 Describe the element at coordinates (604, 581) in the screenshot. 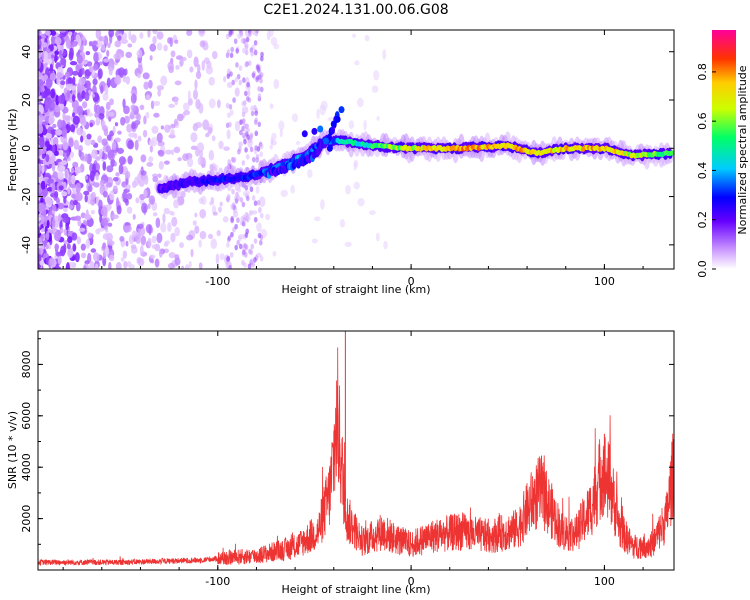

I see `x-tick-label: 100` at that location.